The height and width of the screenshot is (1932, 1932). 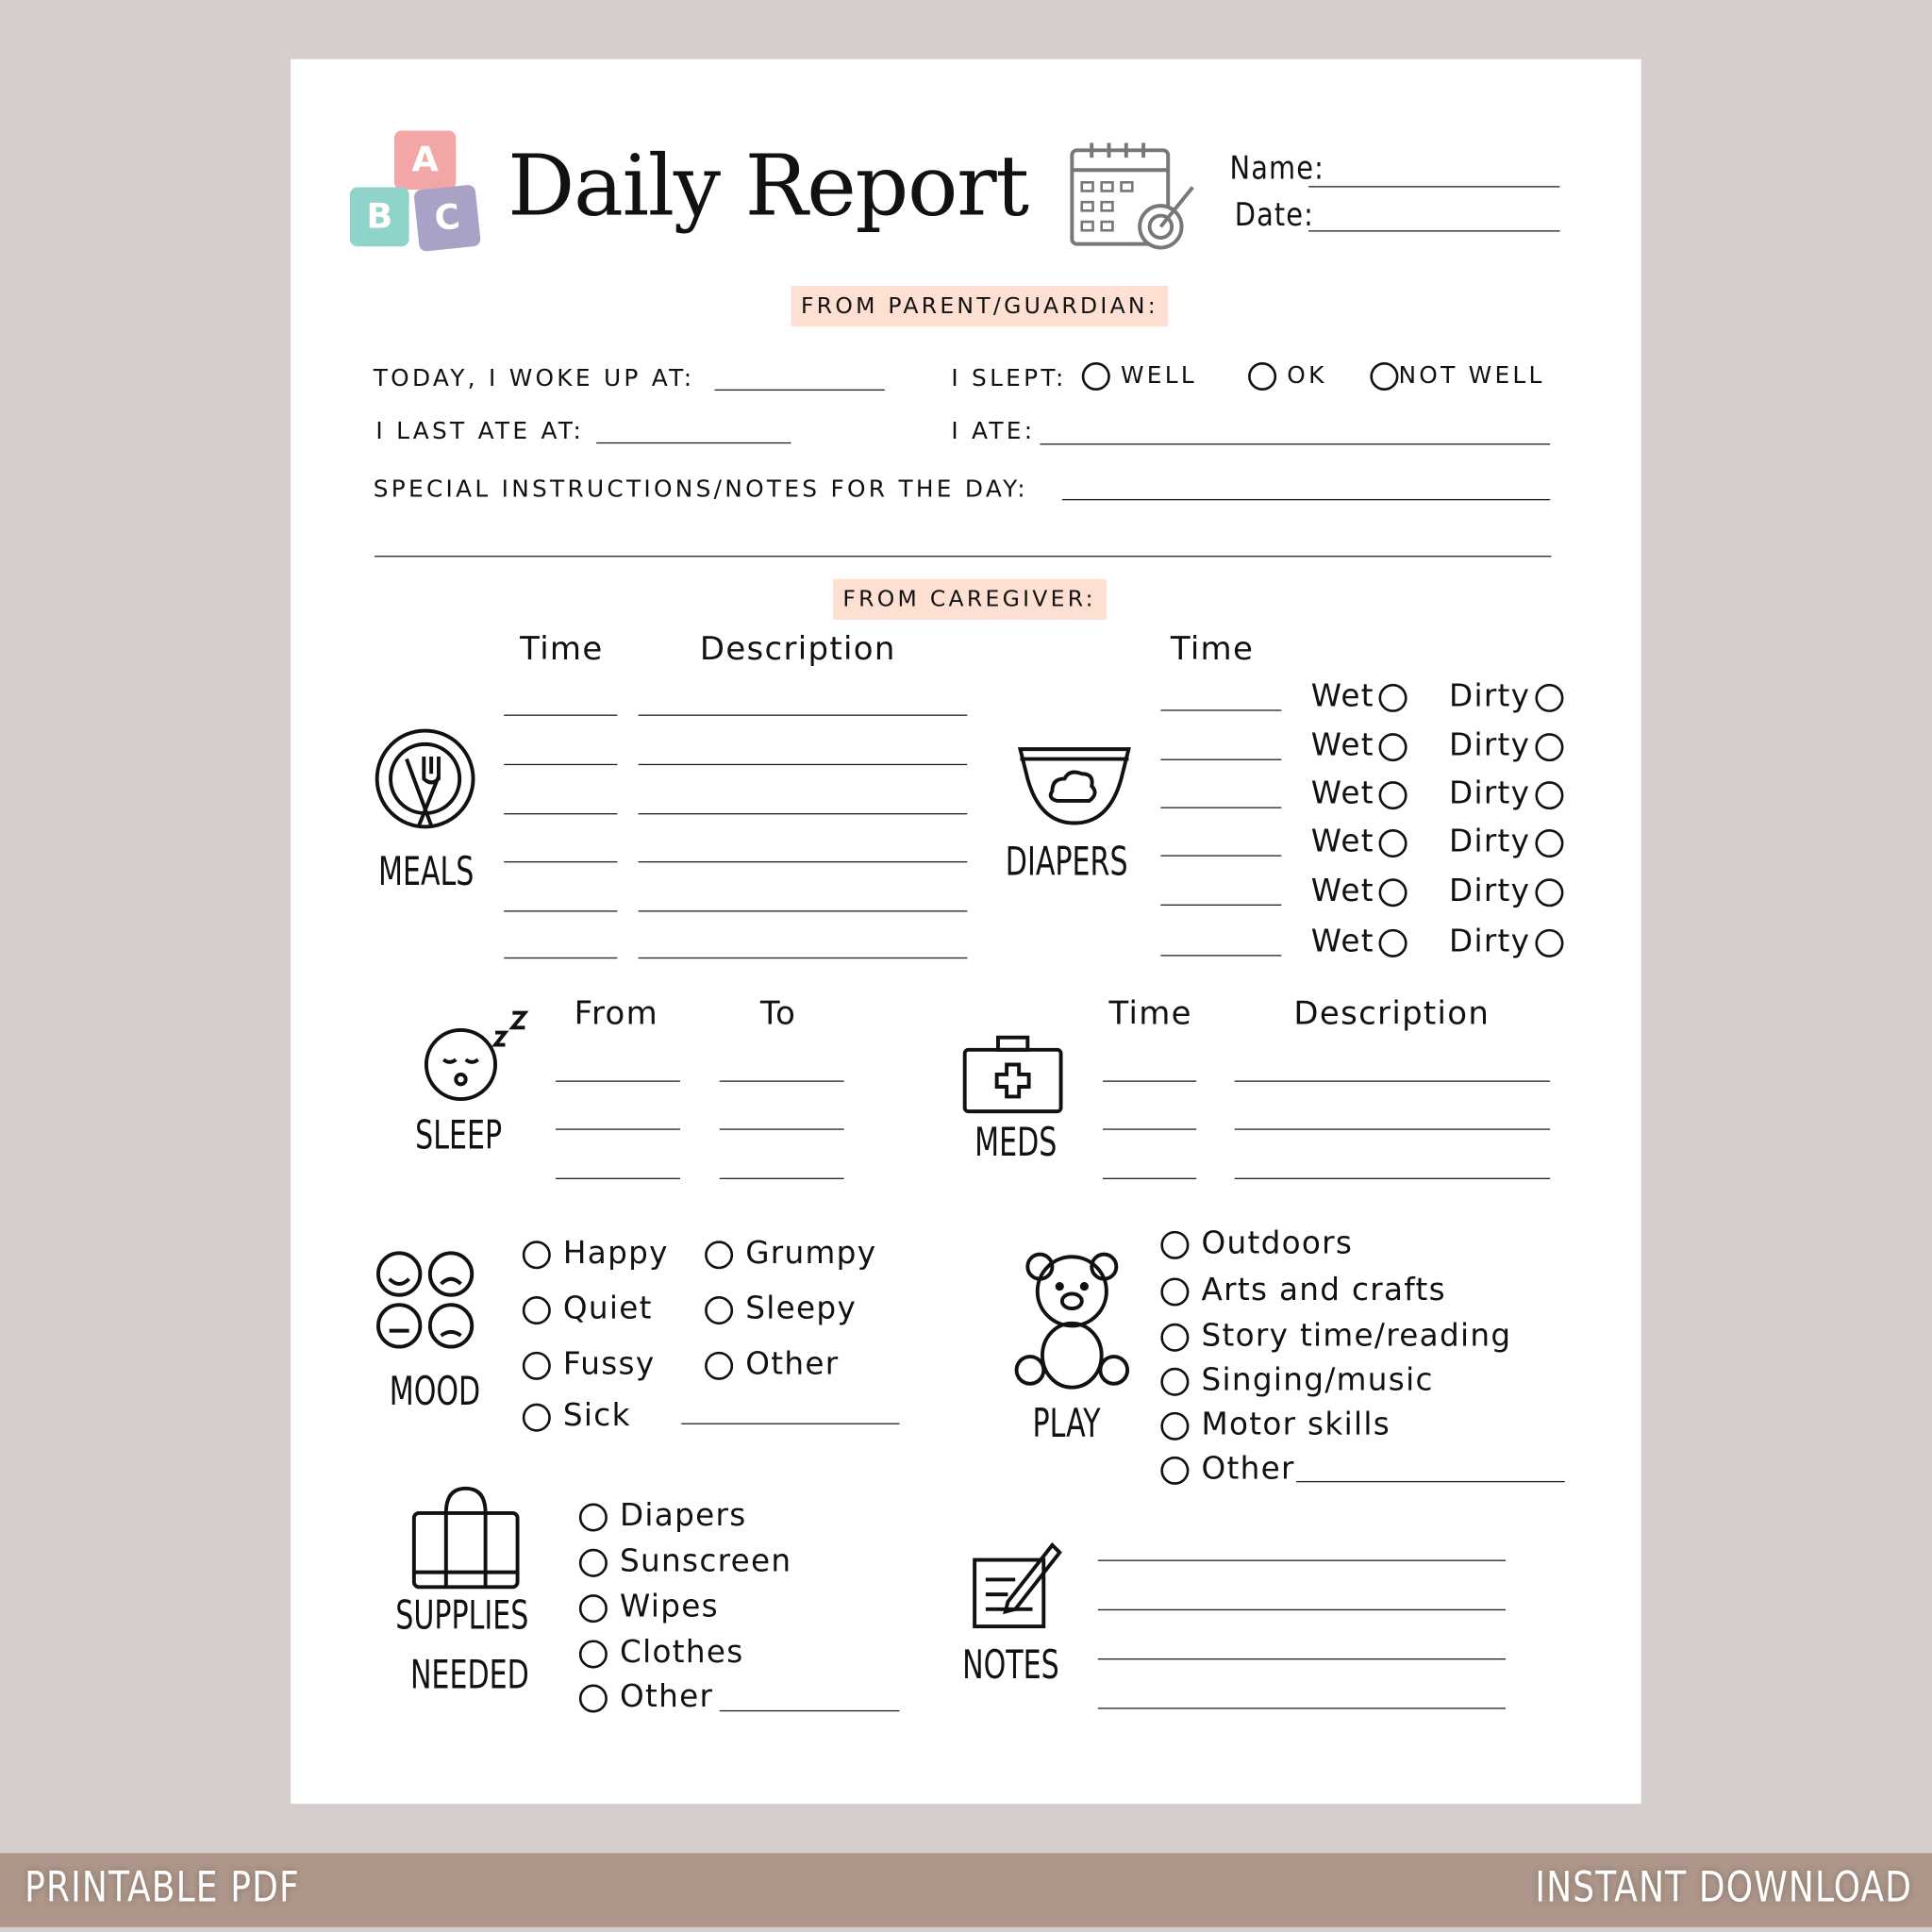 I want to click on woke-field, so click(x=800, y=390).